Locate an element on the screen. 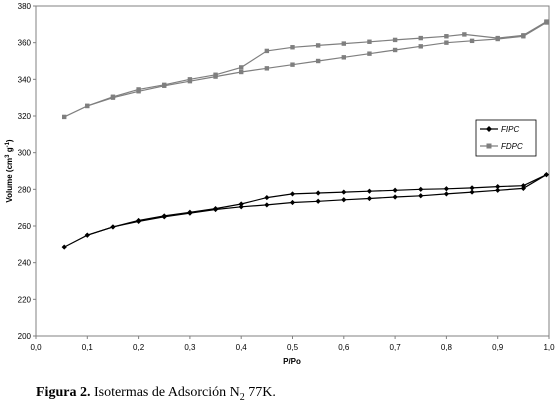  x-tick-label: 0,1 is located at coordinates (88, 347).